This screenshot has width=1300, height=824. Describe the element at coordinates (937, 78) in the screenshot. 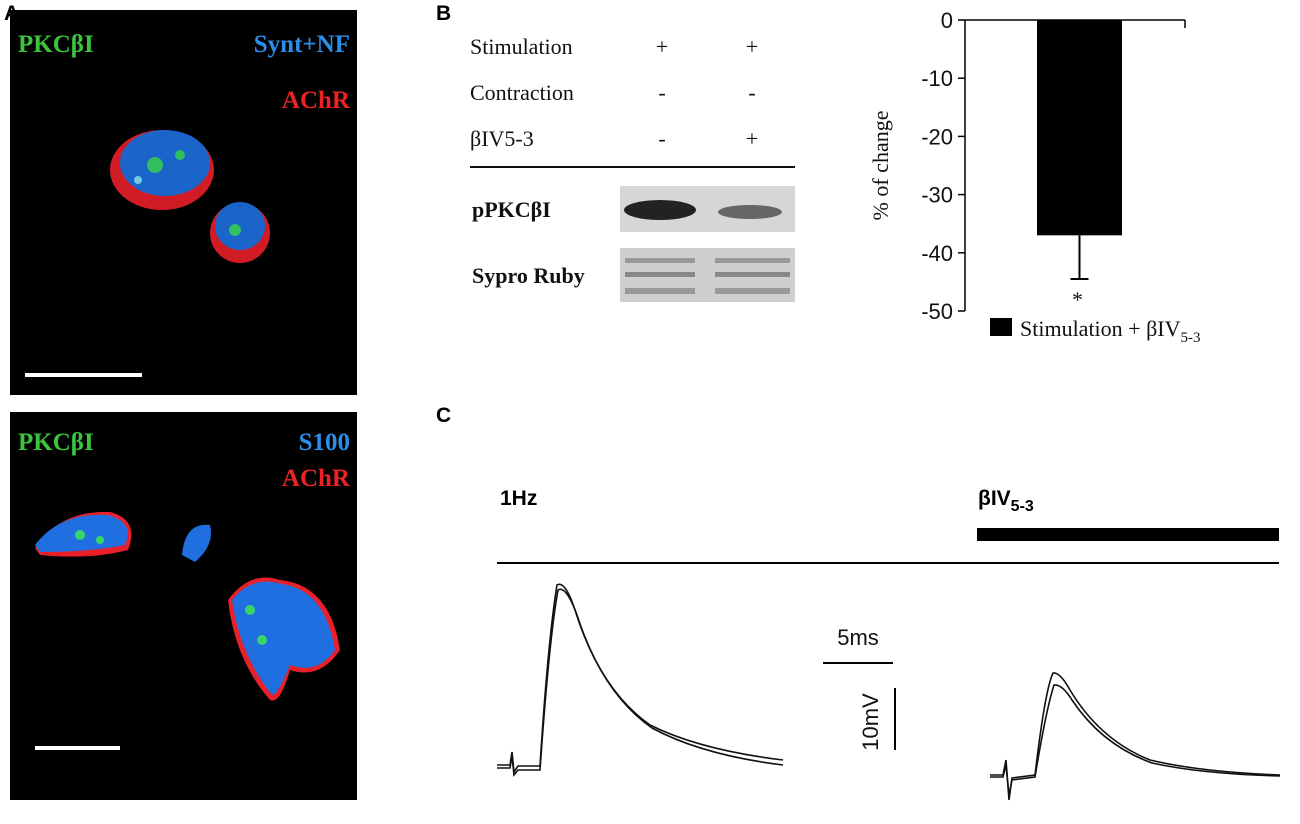

I see `y-tick-label: -10` at that location.